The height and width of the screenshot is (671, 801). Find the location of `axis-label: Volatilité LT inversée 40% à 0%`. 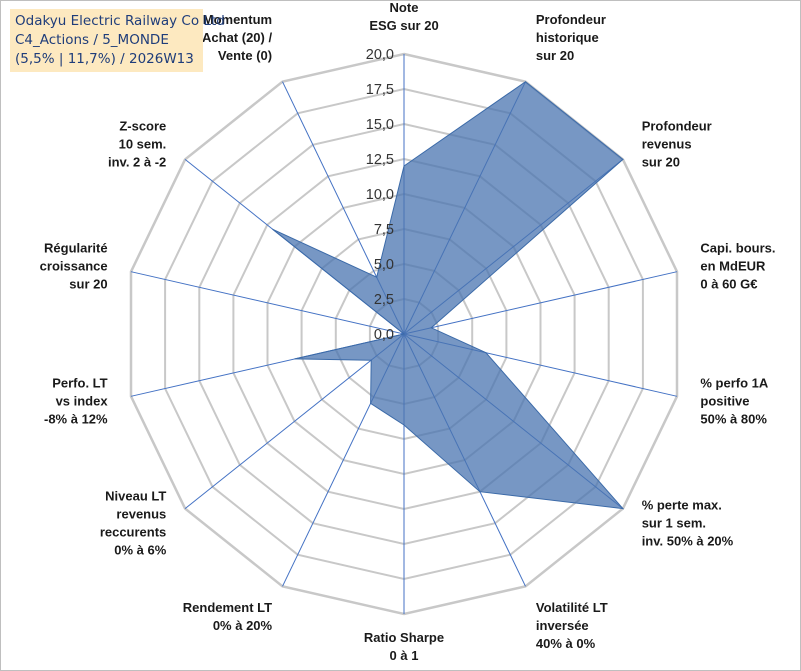

axis-label: Volatilité LT inversée 40% à 0% is located at coordinates (572, 625).